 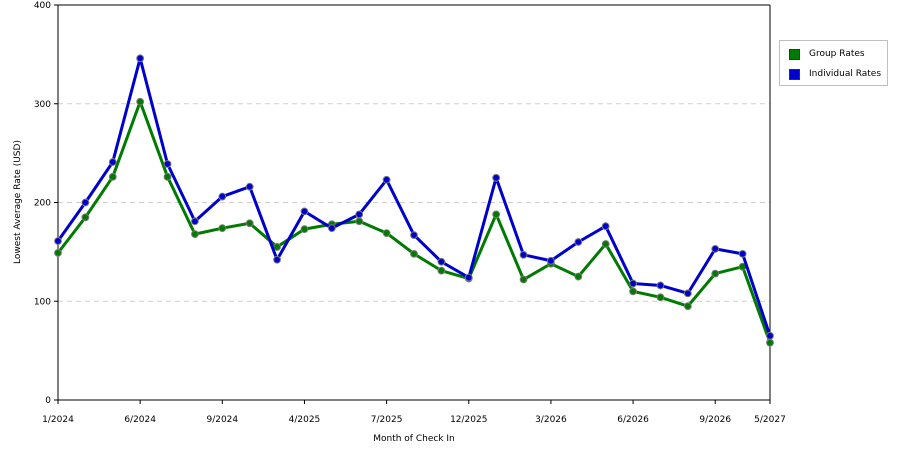 What do you see at coordinates (42, 302) in the screenshot?
I see `y-tick-label: 100` at bounding box center [42, 302].